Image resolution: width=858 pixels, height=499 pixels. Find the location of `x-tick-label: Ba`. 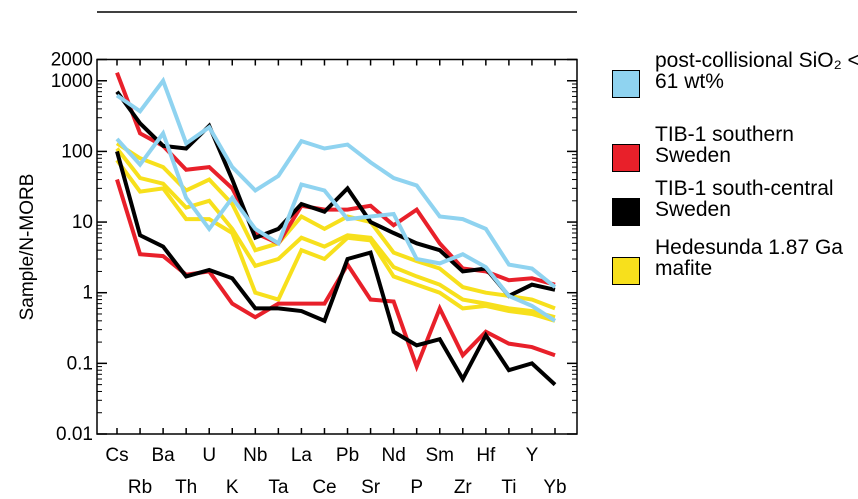

x-tick-label: Ba is located at coordinates (163, 455).